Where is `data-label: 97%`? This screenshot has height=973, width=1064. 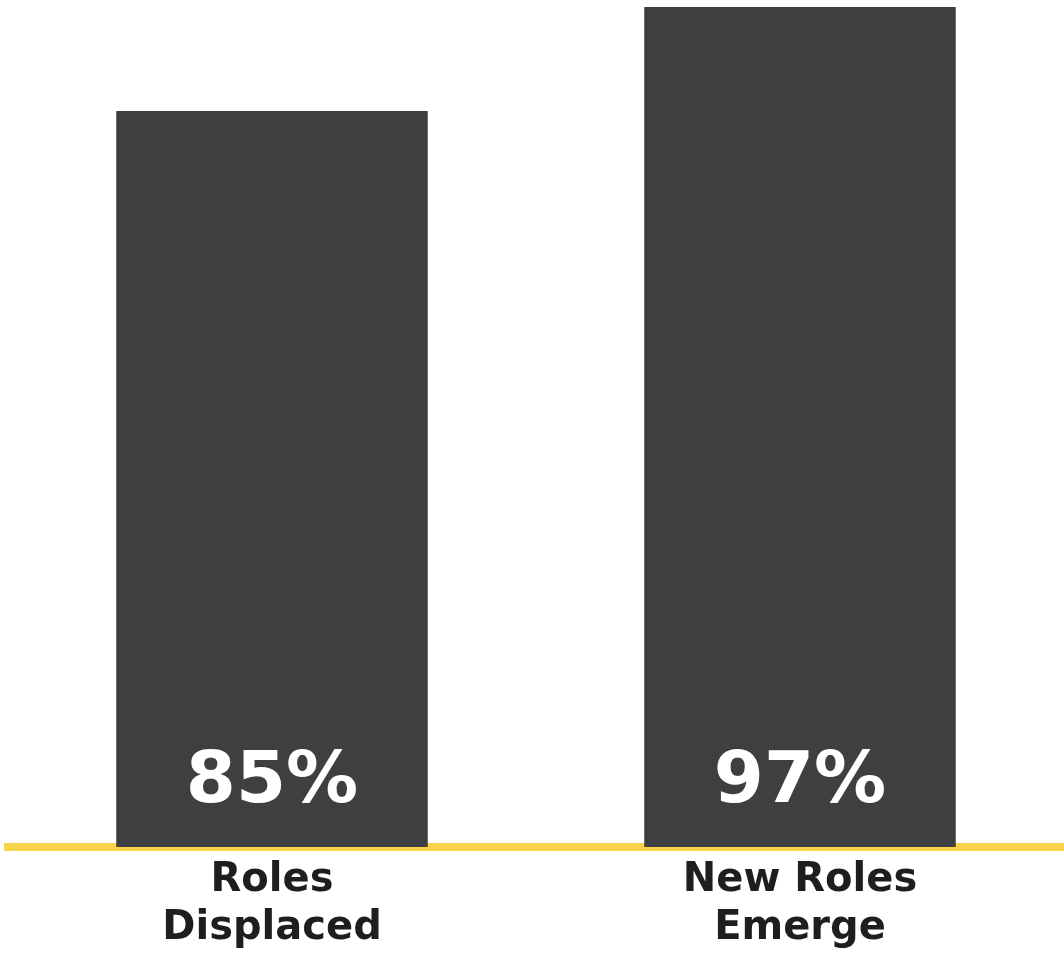 data-label: 97% is located at coordinates (800, 776).